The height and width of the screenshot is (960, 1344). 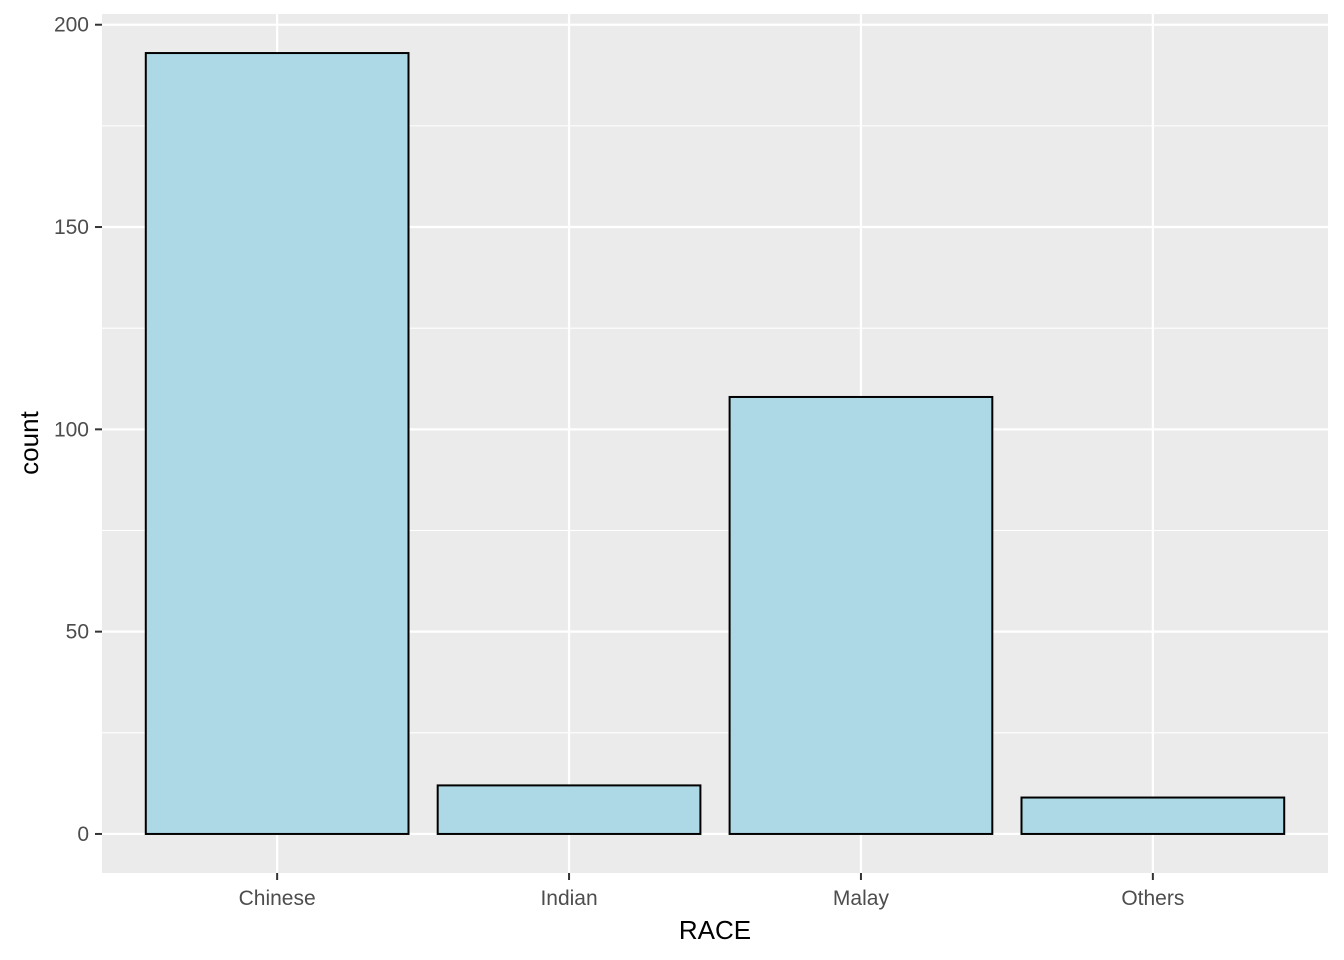 I want to click on y-tick-label: 100, so click(x=71, y=429).